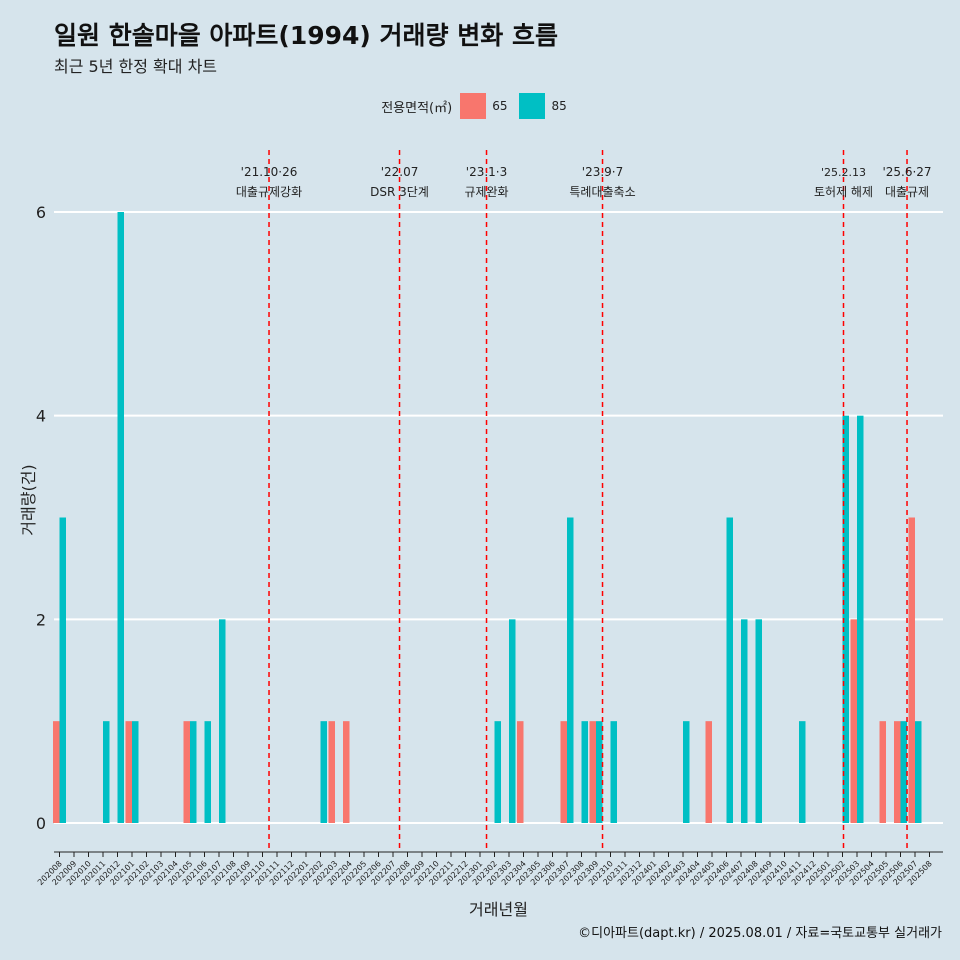 The height and width of the screenshot is (960, 960). I want to click on annotation-date: '23.9·7, so click(602, 172).